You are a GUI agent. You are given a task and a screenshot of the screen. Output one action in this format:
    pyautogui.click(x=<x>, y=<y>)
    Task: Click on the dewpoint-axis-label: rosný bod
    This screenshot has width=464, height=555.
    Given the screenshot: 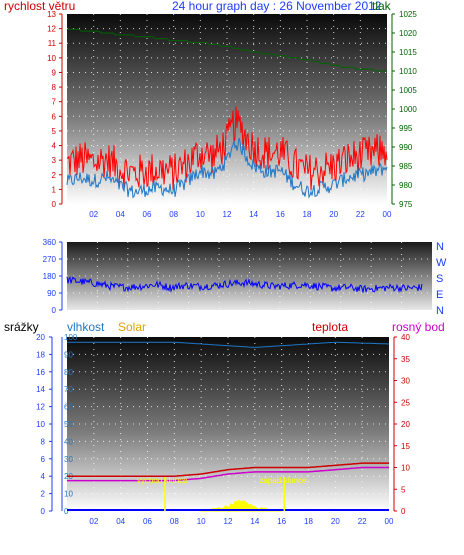 What is the action you would take?
    pyautogui.click(x=418, y=327)
    